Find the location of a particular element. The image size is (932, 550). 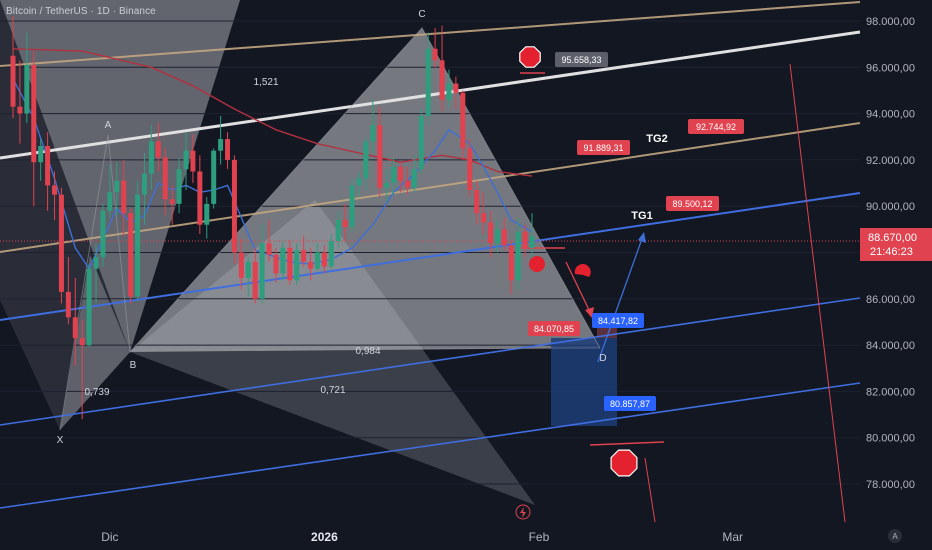

pattern-triangle-xb is located at coordinates (95, 342).